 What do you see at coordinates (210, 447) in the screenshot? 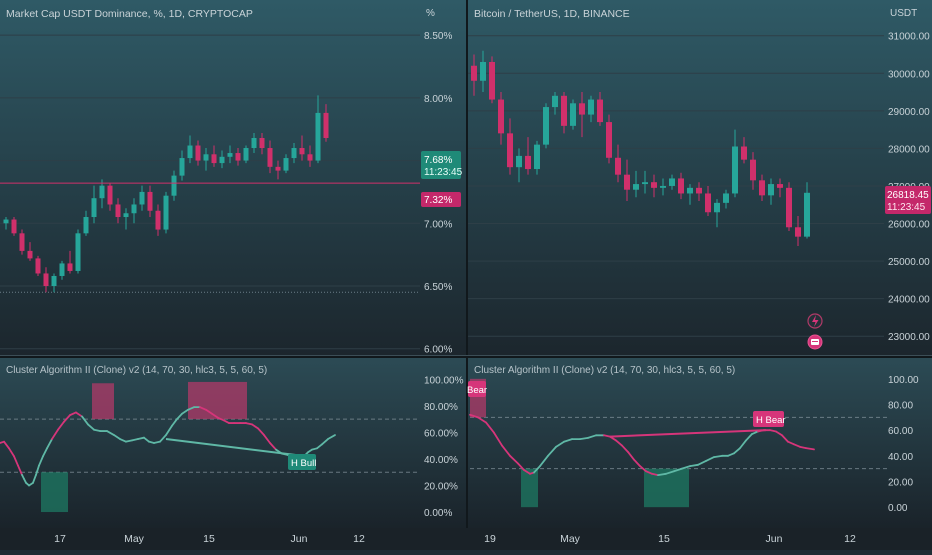
I see `left-oscillator` at bounding box center [210, 447].